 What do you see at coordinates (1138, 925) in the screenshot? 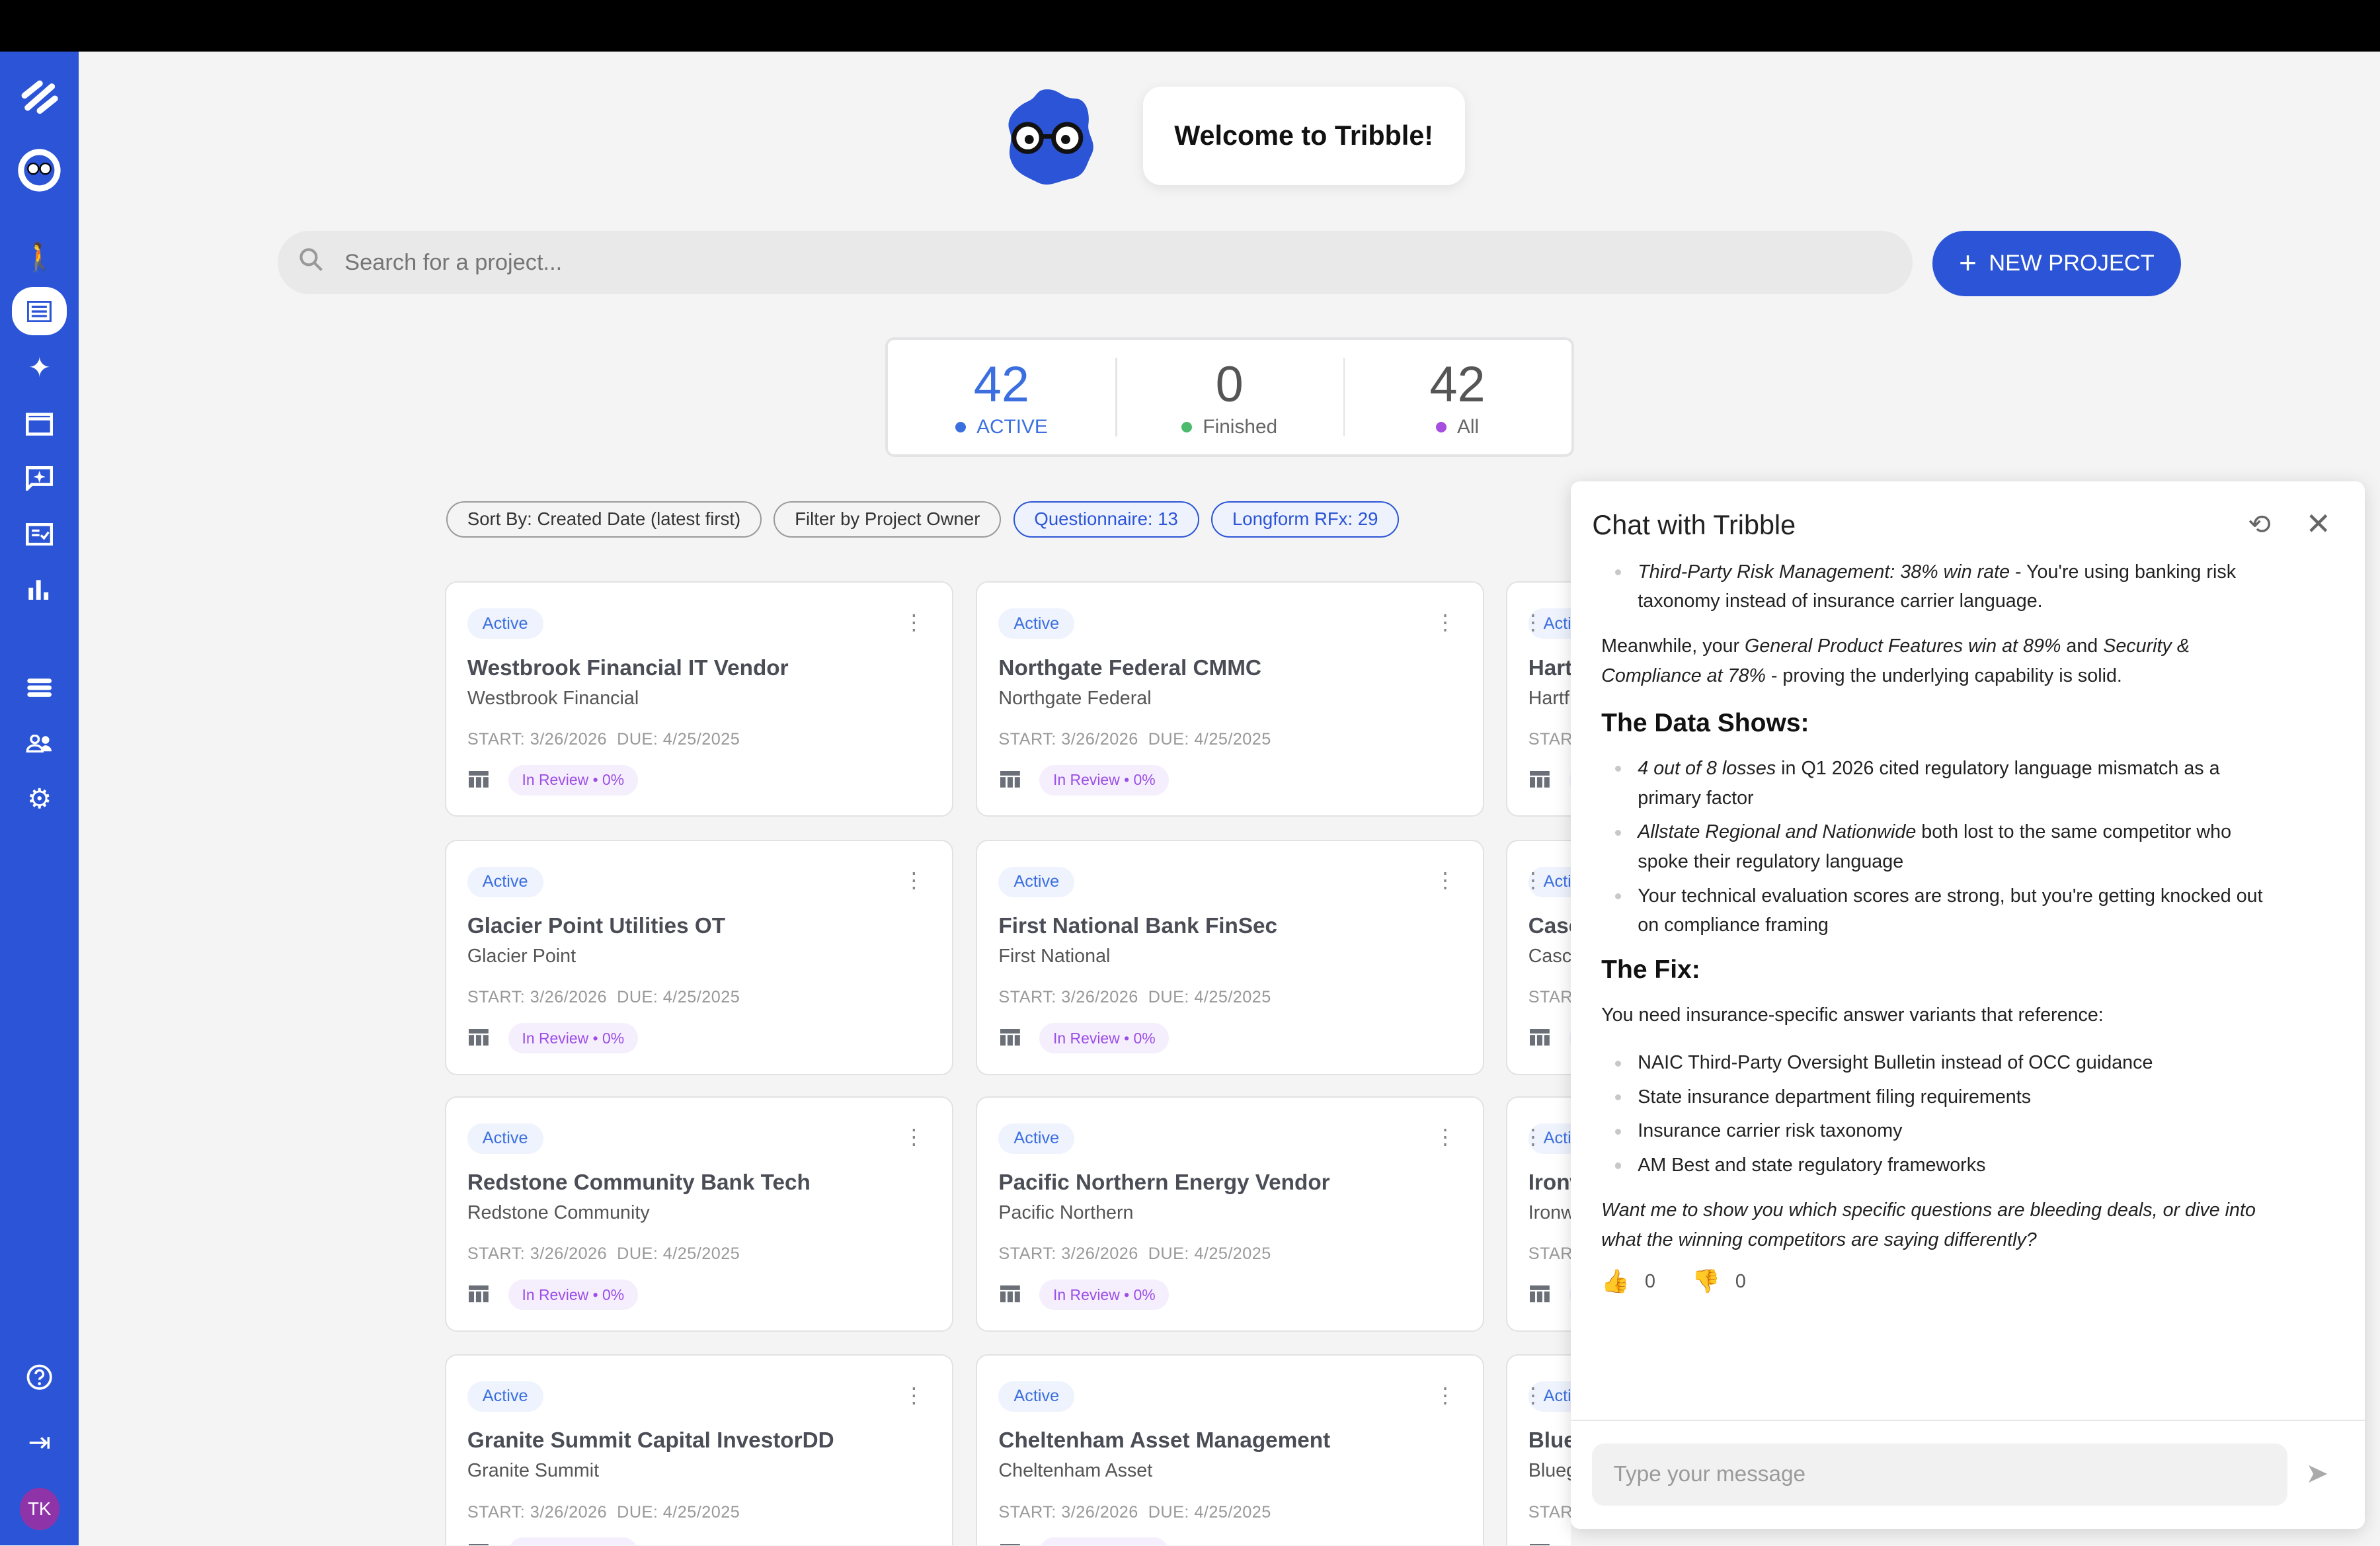
I see `card-title: First National Bank FinSec` at bounding box center [1138, 925].